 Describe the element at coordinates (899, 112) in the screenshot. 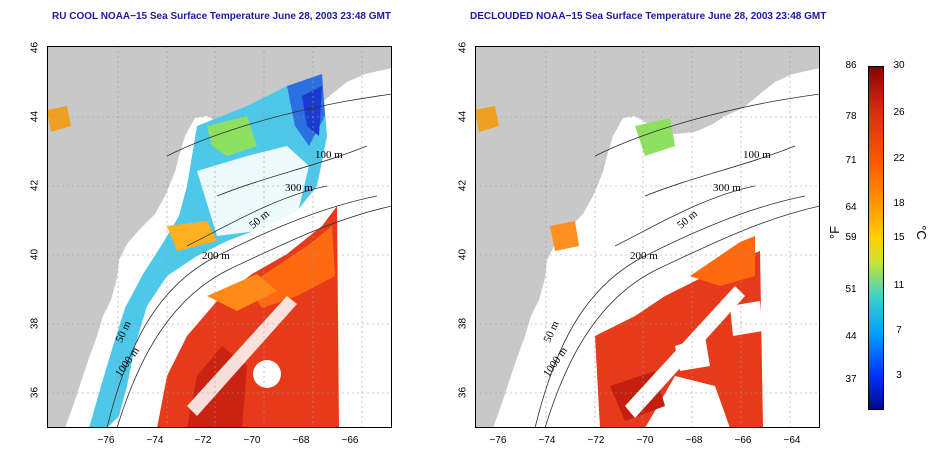

I see `c-tick: 26` at that location.